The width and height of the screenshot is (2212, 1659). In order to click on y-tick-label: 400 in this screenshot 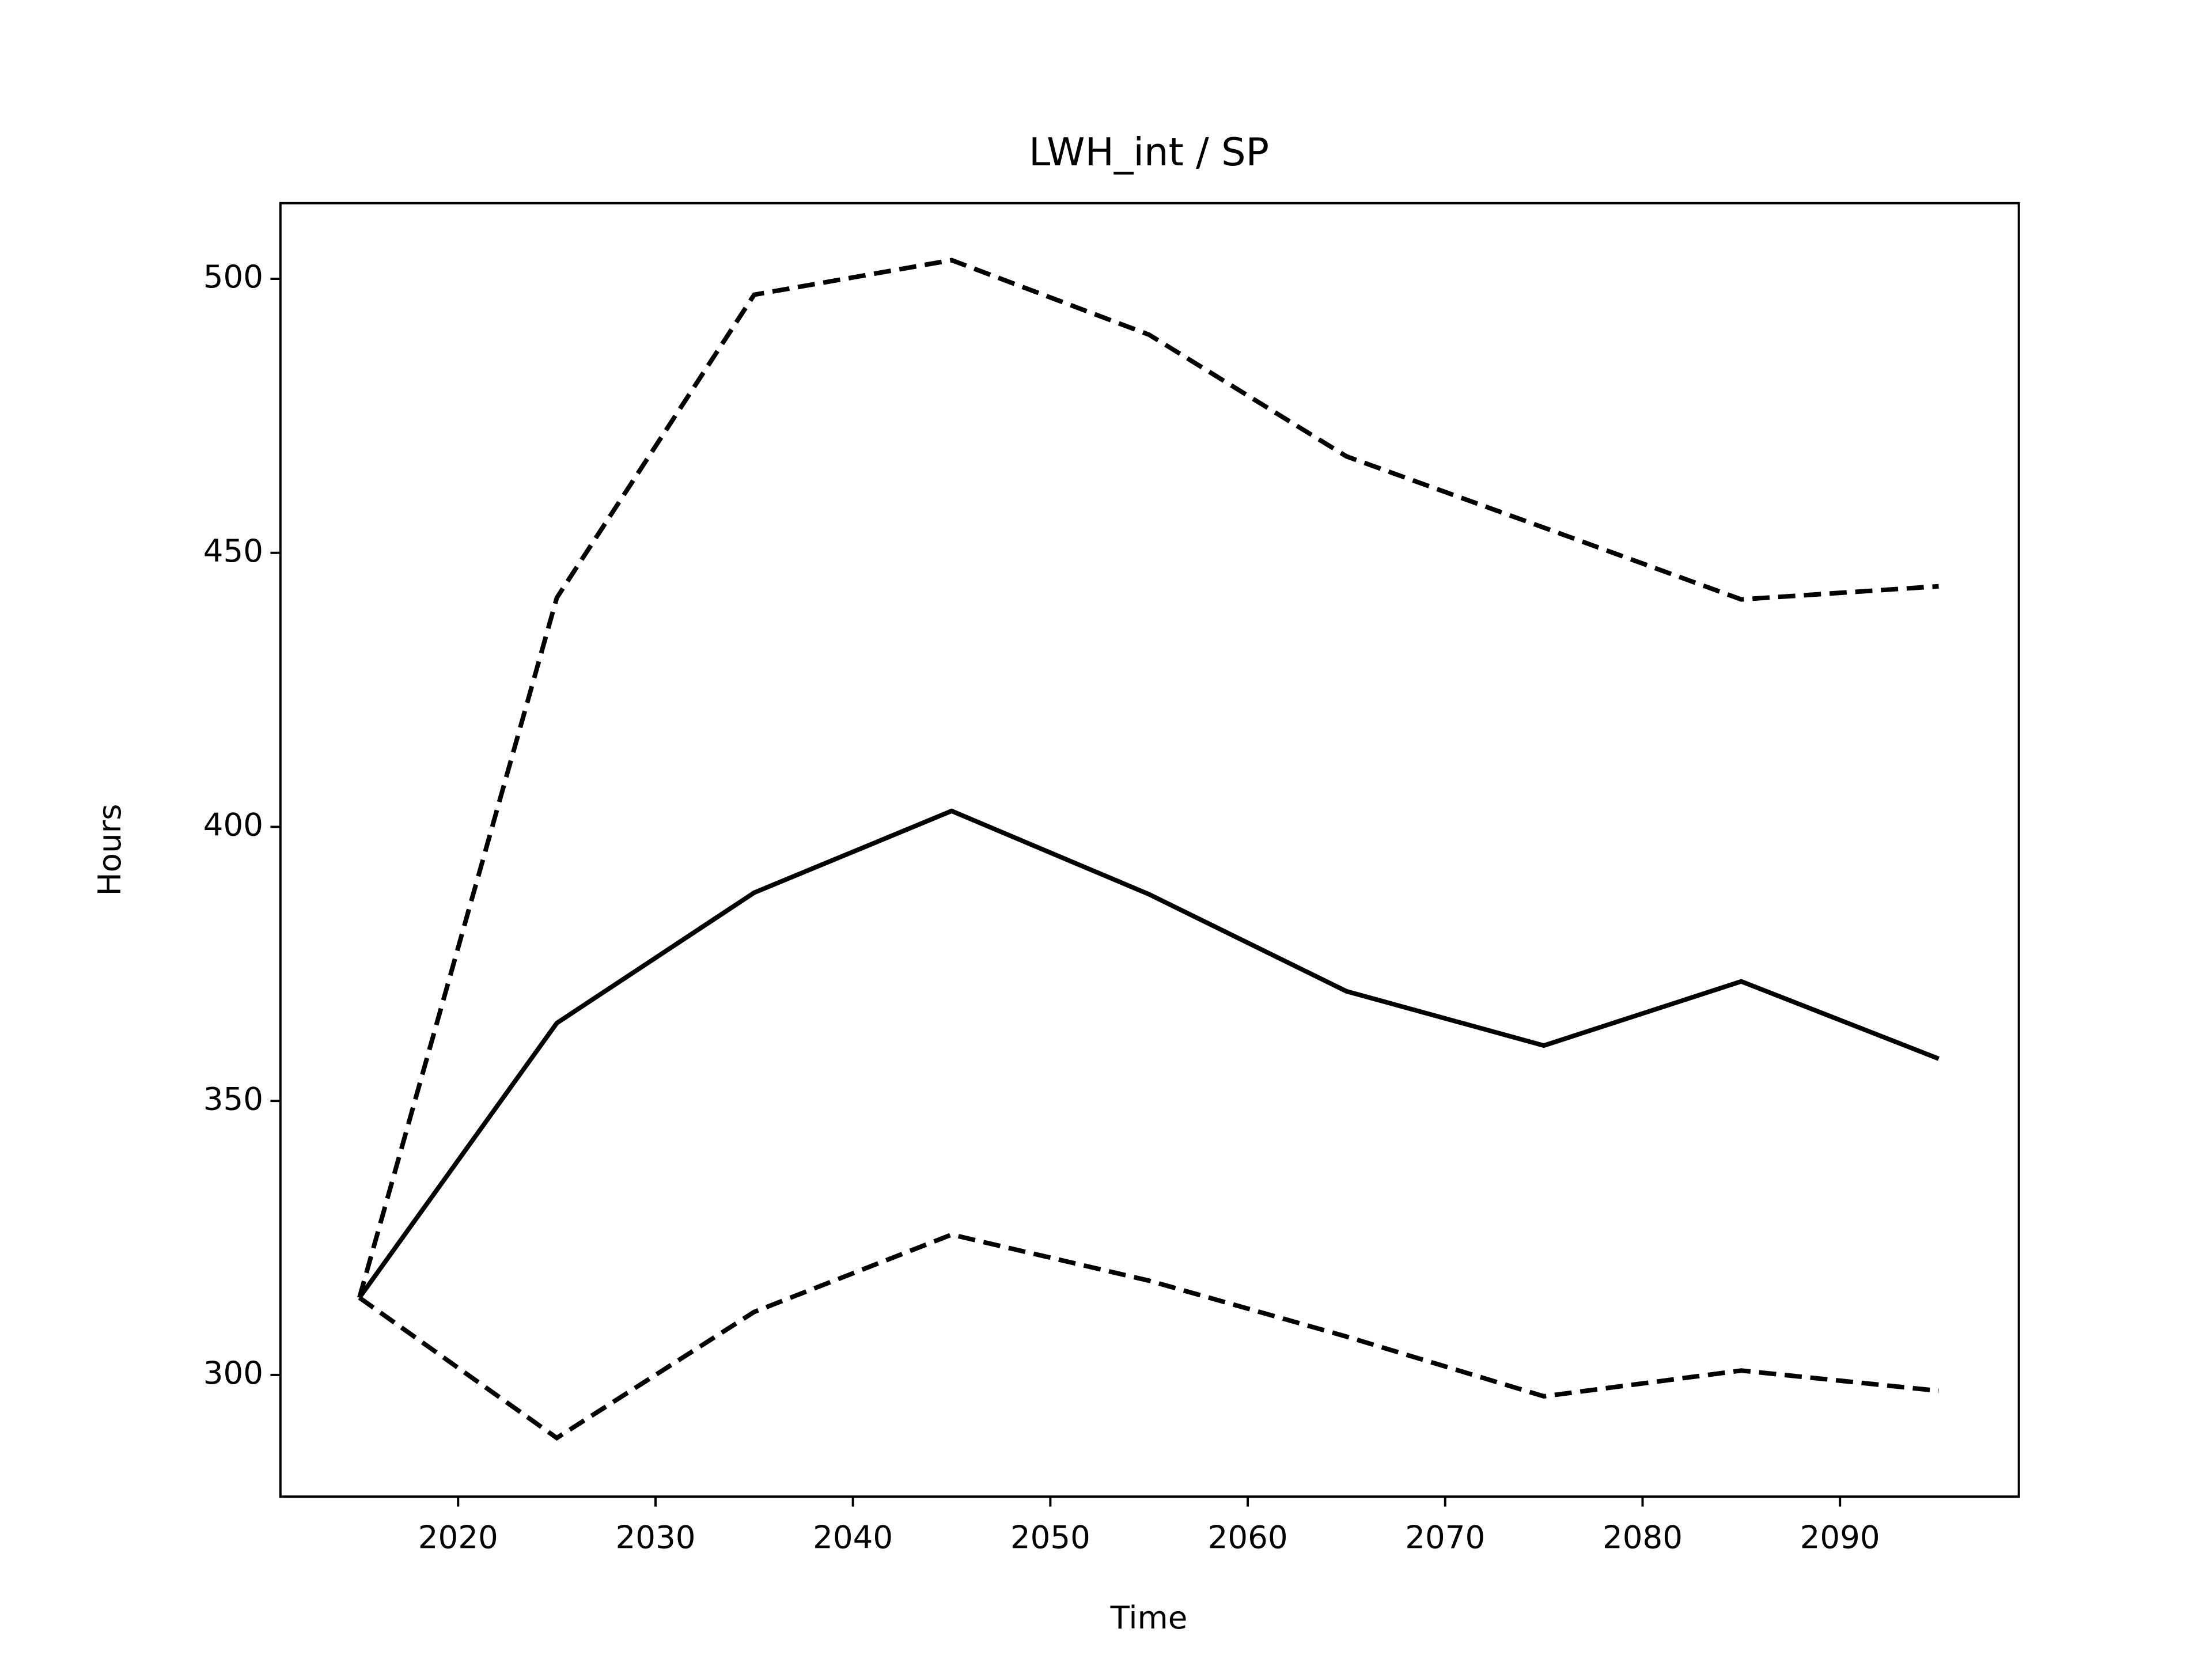, I will do `click(233, 824)`.